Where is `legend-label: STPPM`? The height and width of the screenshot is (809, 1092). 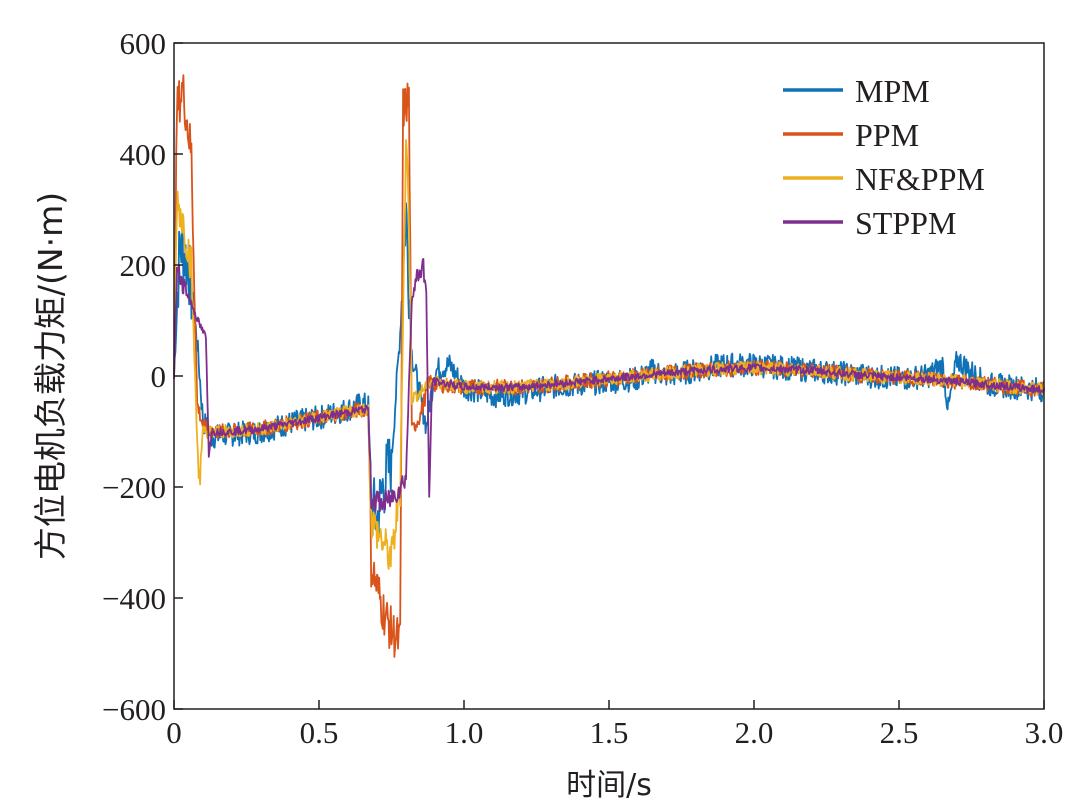 legend-label: STPPM is located at coordinates (905, 223).